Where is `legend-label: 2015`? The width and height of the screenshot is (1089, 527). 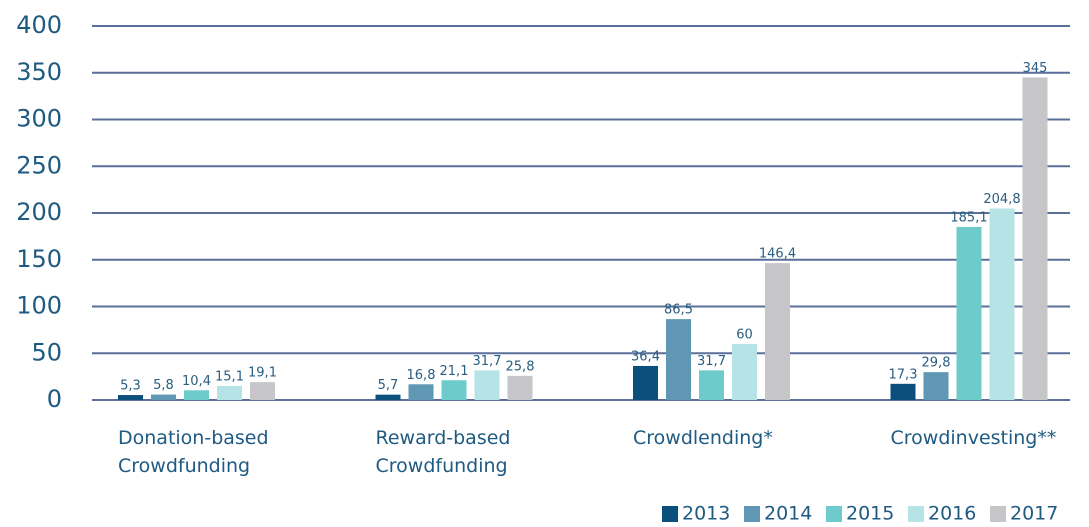
legend-label: 2015 is located at coordinates (870, 514).